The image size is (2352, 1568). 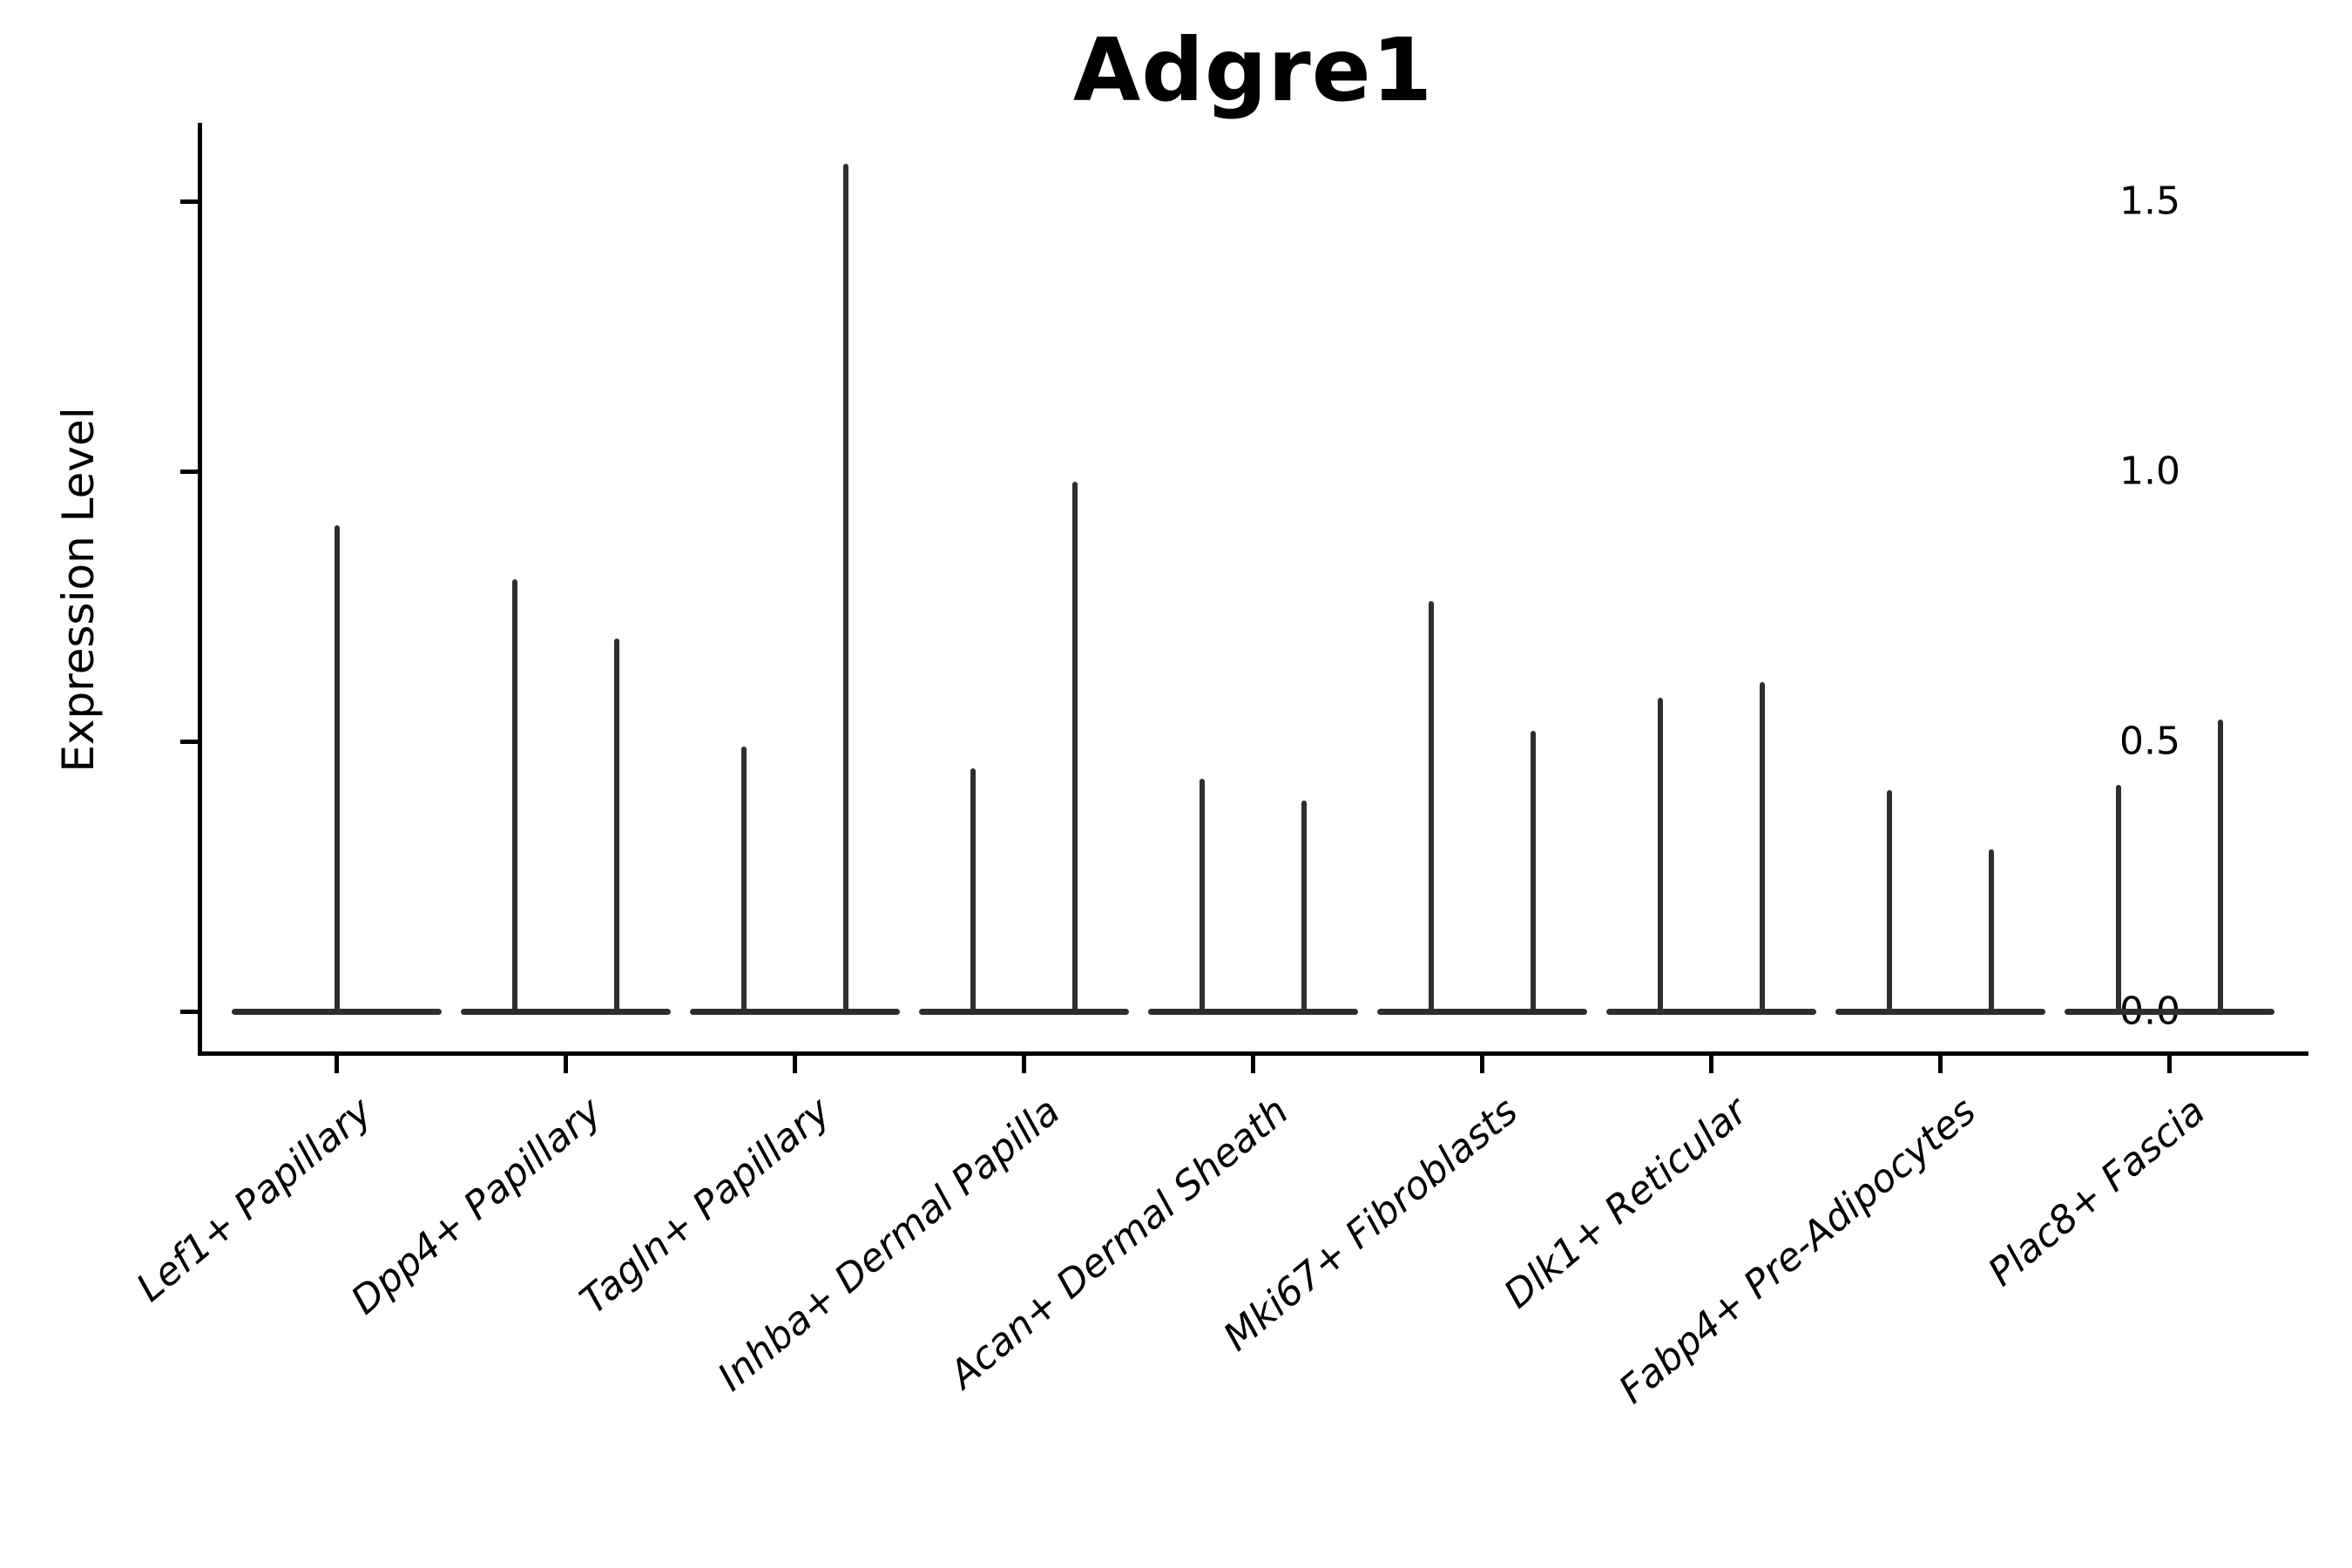 What do you see at coordinates (255, 1200) in the screenshot?
I see `x-category-label: Lef1+ Papillary` at bounding box center [255, 1200].